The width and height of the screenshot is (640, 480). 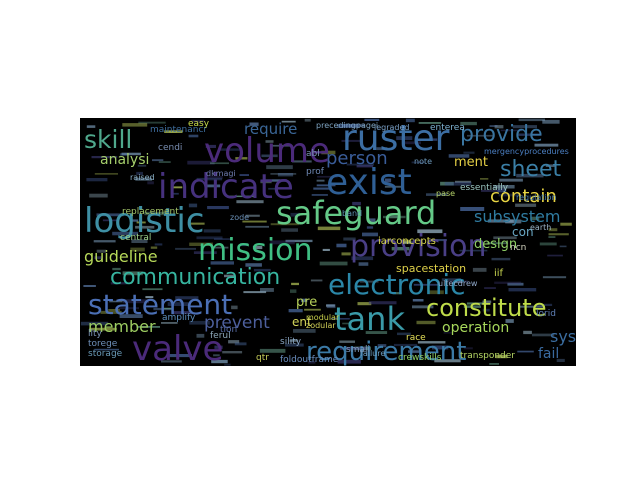 What do you see at coordinates (108, 139) in the screenshot?
I see `cloud-word: skill` at bounding box center [108, 139].